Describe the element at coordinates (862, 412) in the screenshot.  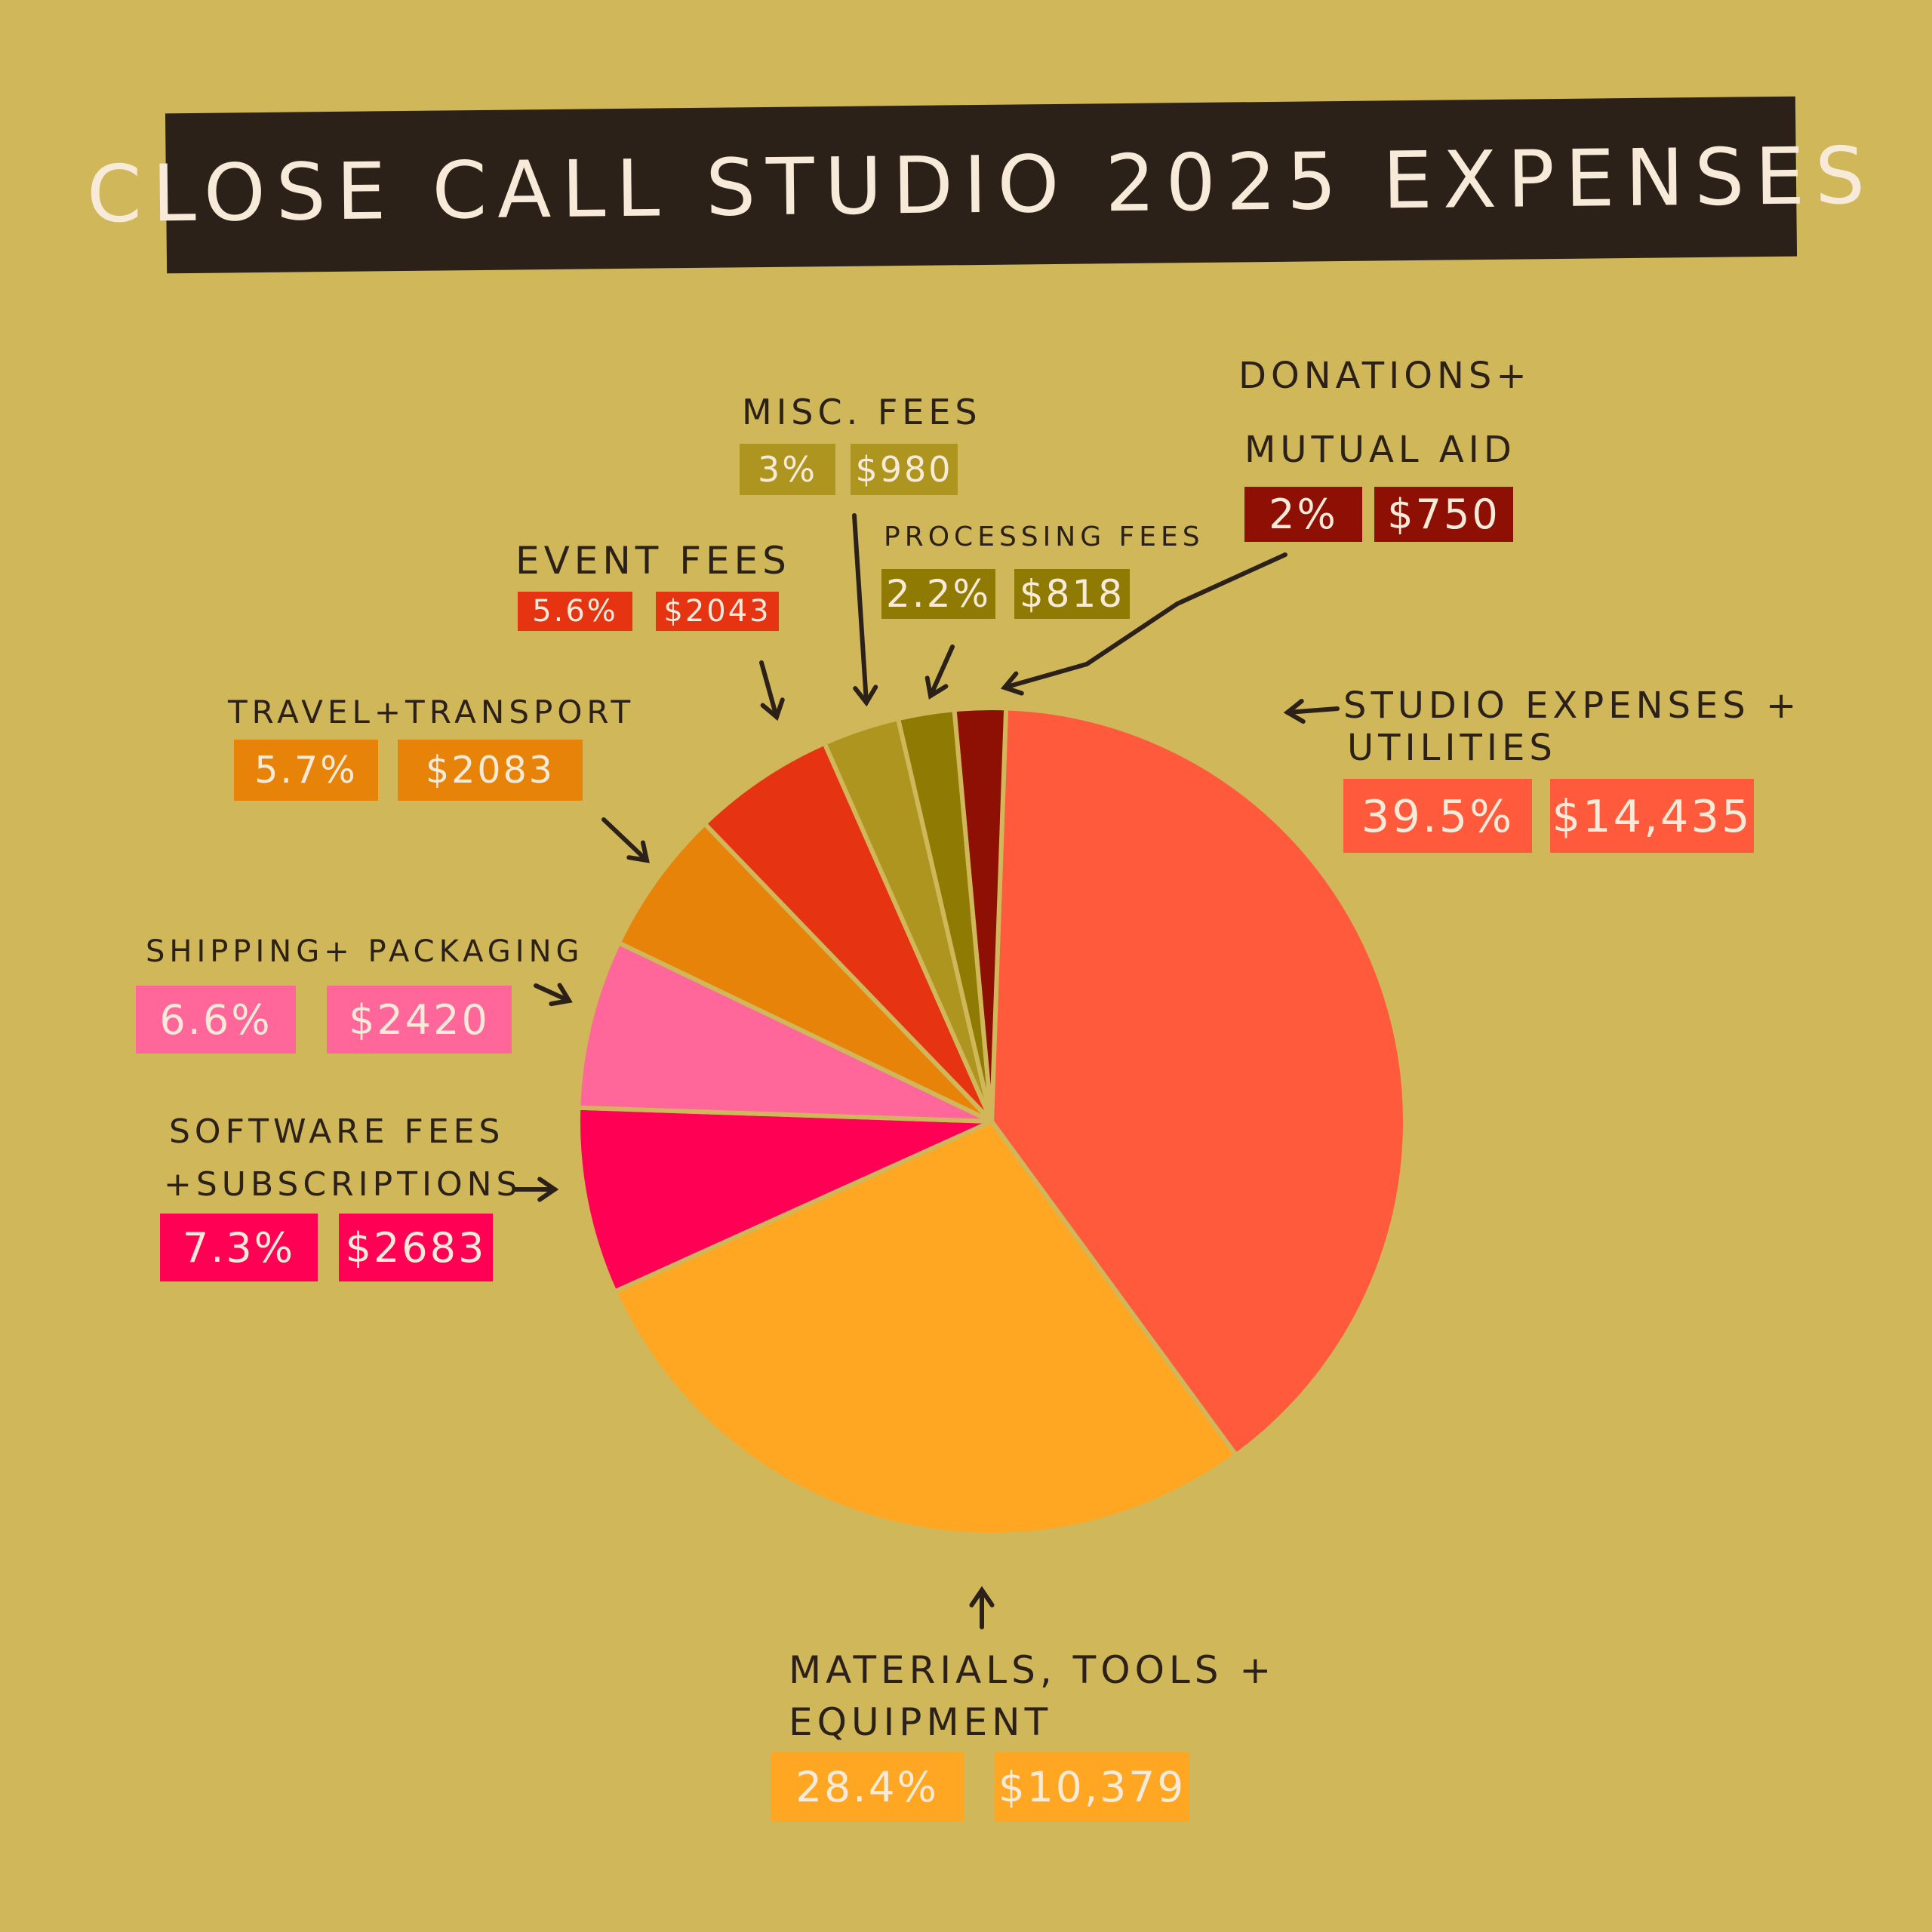
I see `slice-label: MISC. FEES` at that location.